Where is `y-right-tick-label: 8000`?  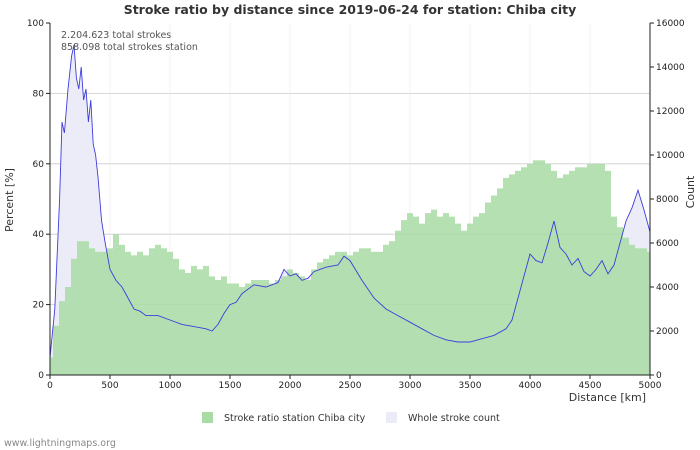
y-right-tick-label: 8000 is located at coordinates (667, 200).